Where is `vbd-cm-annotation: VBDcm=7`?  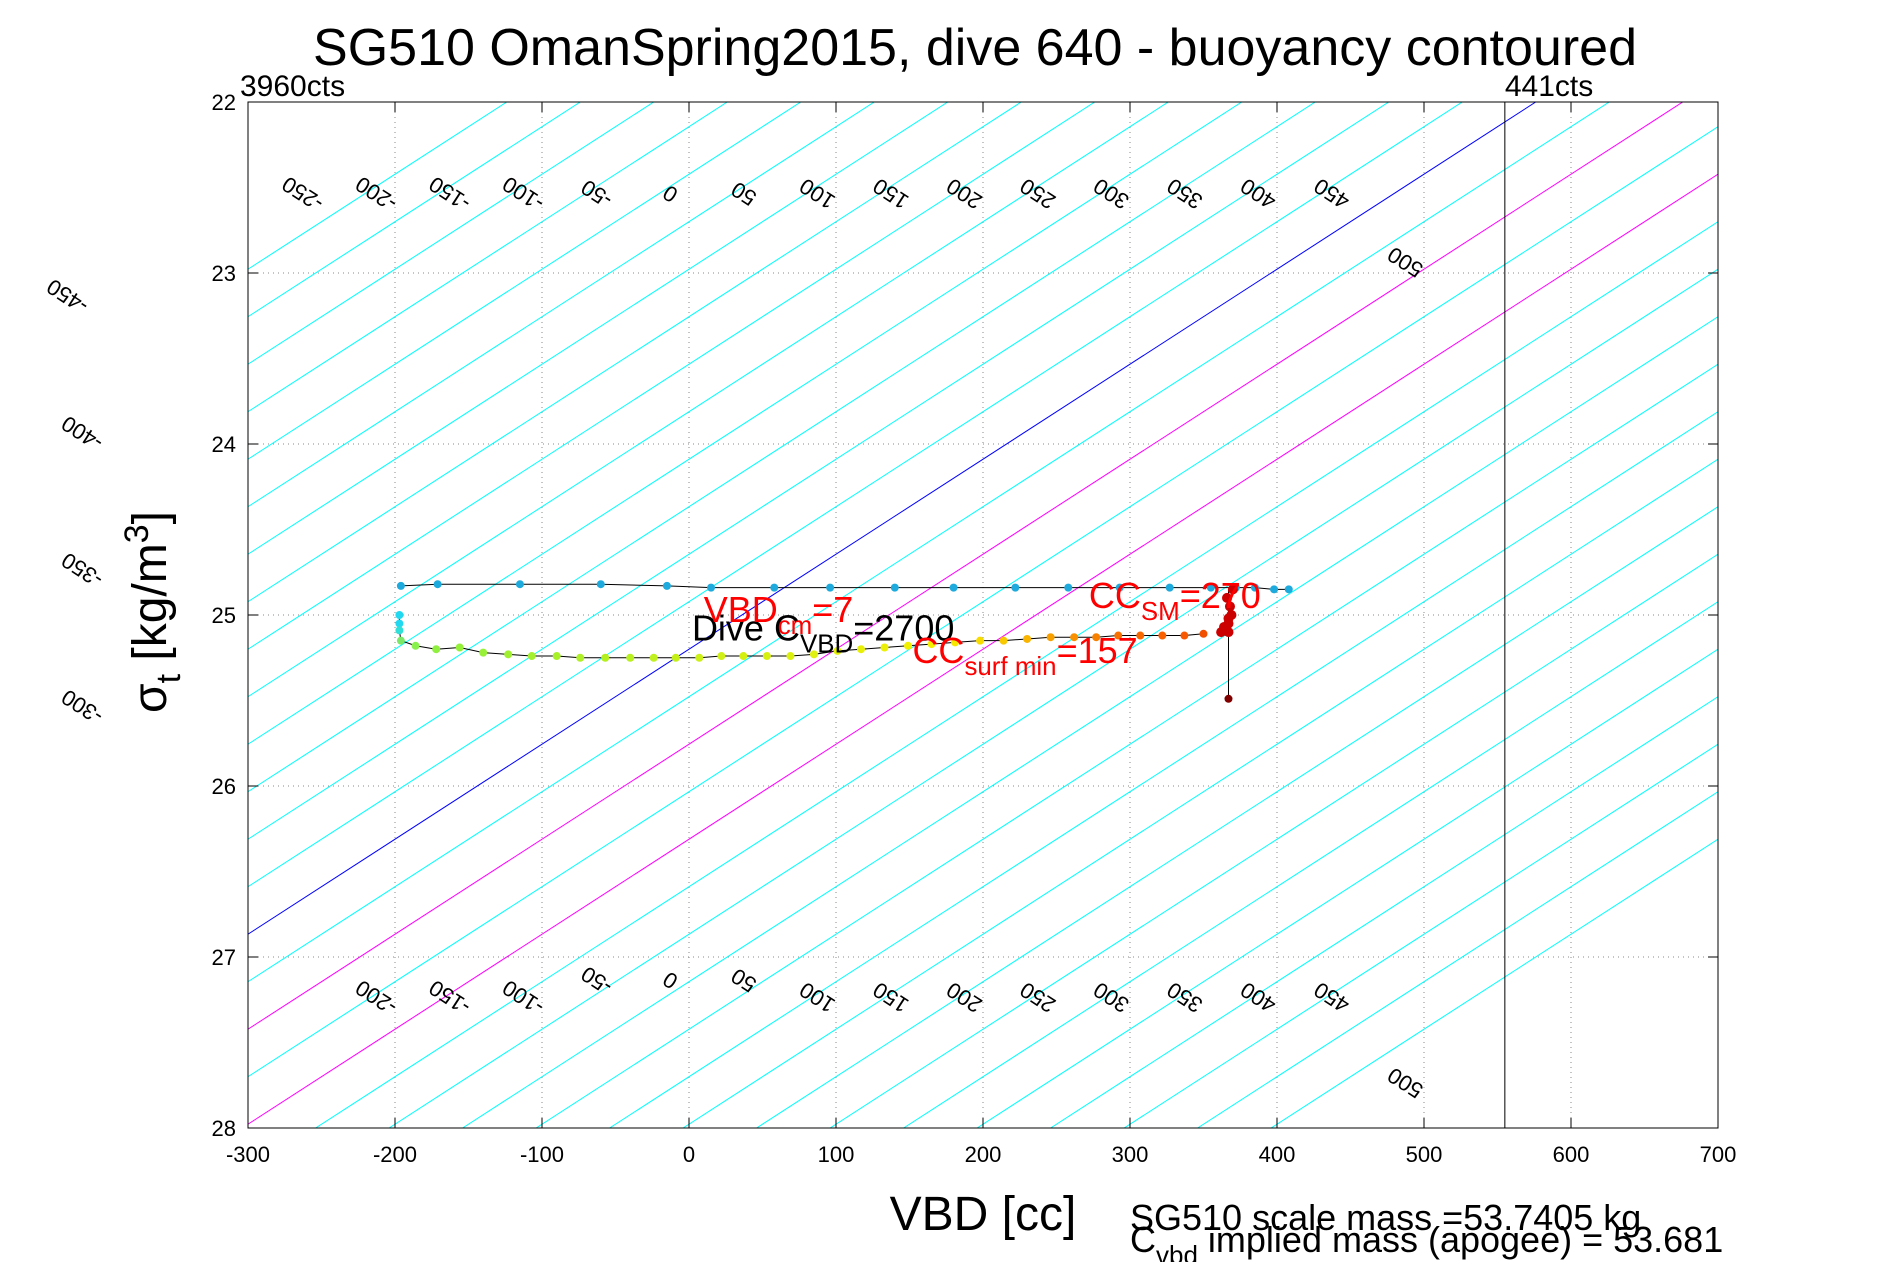
vbd-cm-annotation: VBDcm=7 is located at coordinates (779, 614).